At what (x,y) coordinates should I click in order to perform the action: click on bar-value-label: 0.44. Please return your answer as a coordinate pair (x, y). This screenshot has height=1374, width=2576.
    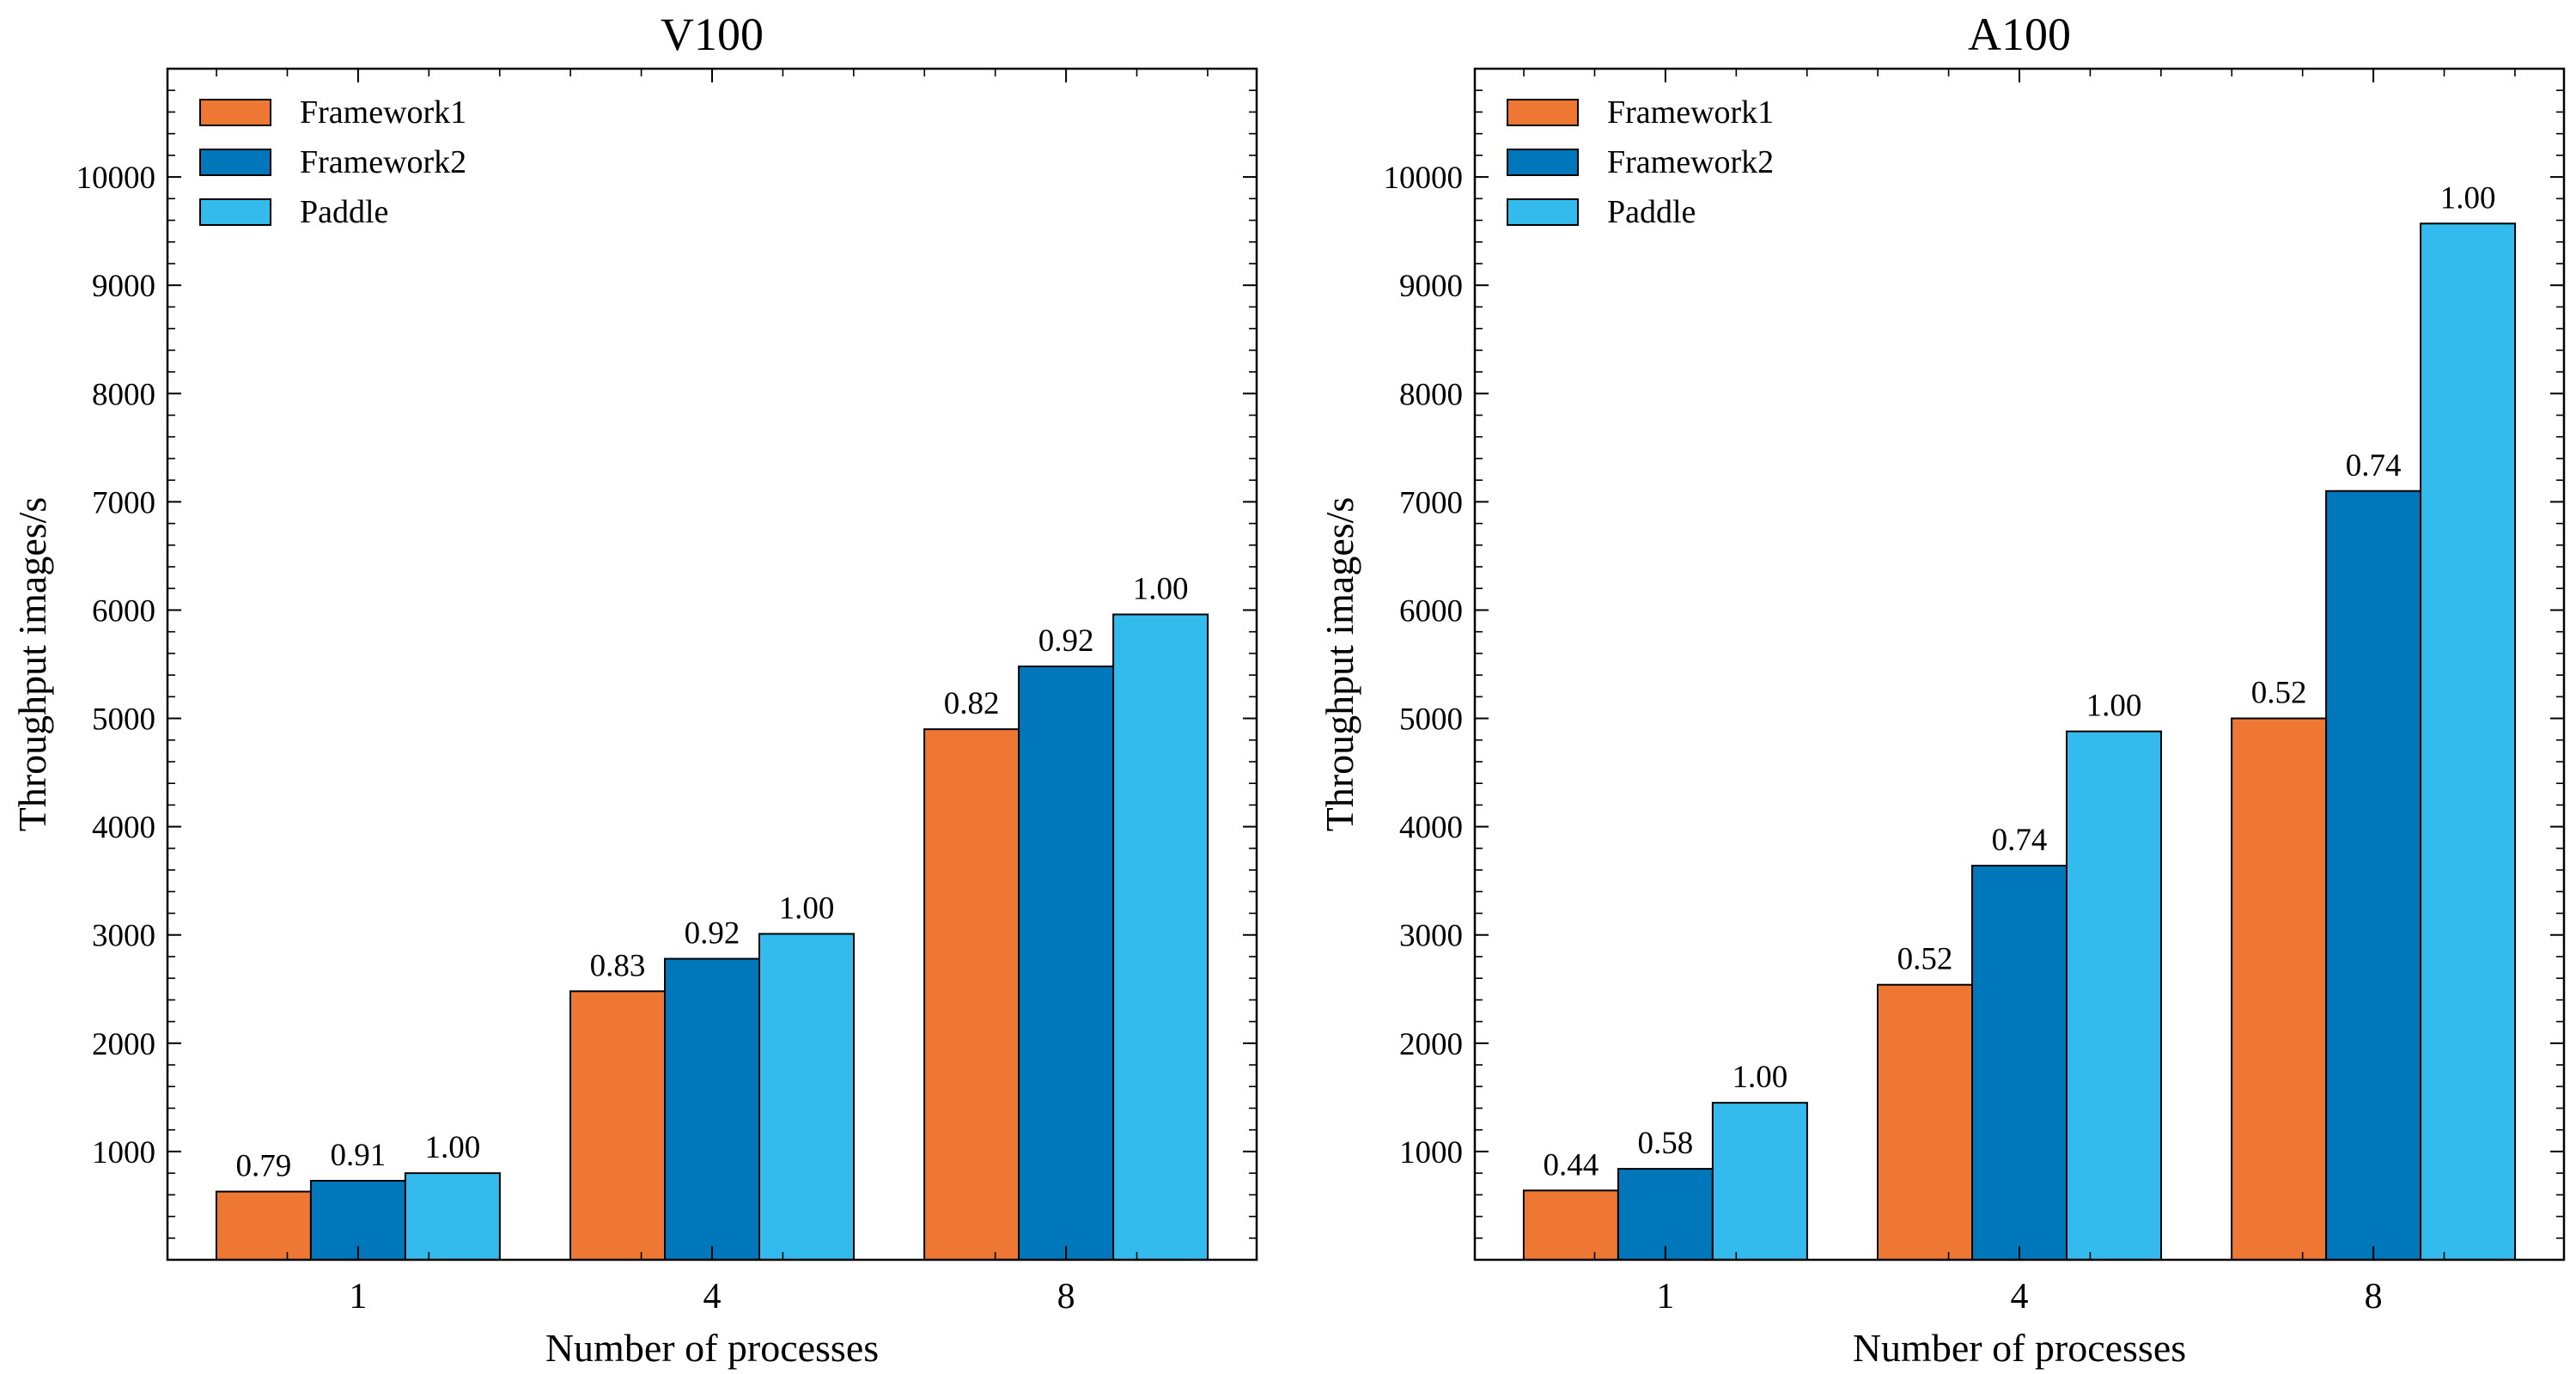
    Looking at the image, I should click on (1571, 1164).